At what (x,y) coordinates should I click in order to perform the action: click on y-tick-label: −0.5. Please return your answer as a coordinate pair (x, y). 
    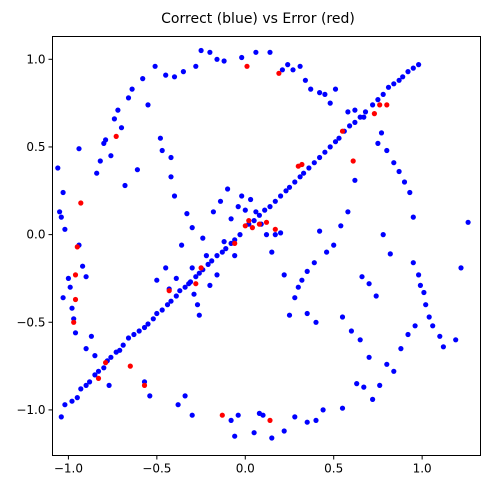
    Looking at the image, I should click on (30, 322).